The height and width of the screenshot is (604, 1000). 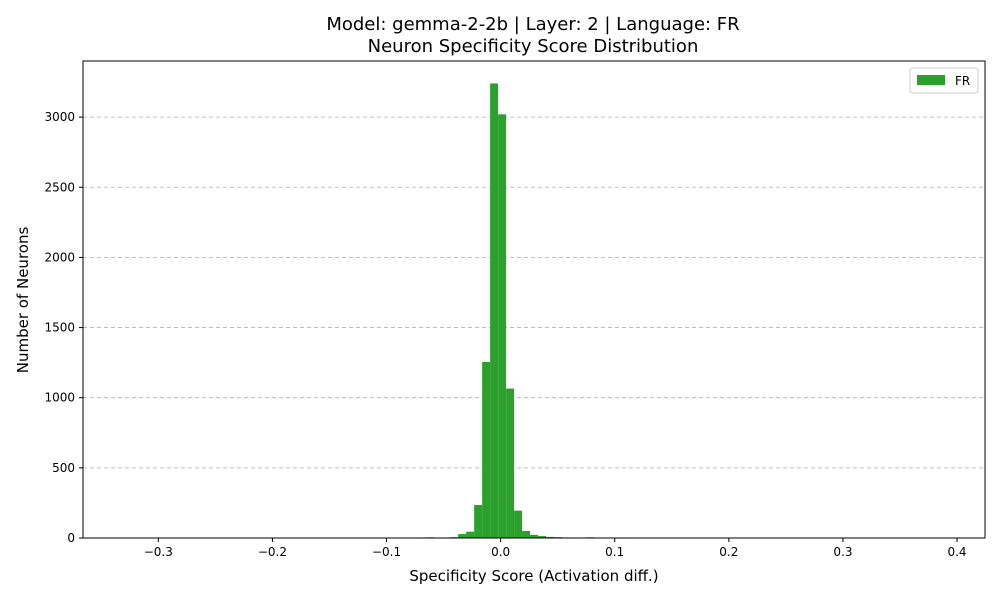 What do you see at coordinates (614, 552) in the screenshot?
I see `x-tick-label: 0.1` at bounding box center [614, 552].